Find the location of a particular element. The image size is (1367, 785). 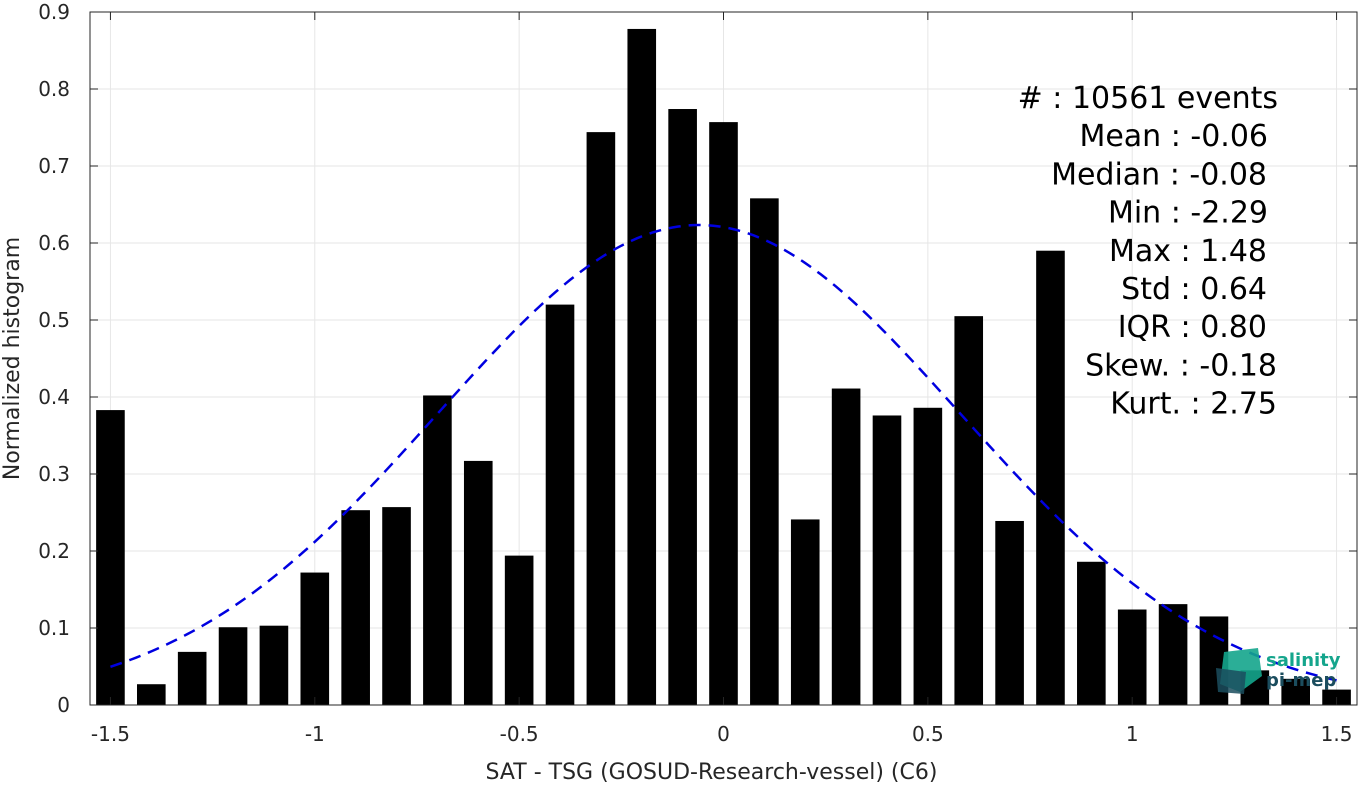

salinity-pimep-logo: salinity pi-mep is located at coordinates (1278, 671).